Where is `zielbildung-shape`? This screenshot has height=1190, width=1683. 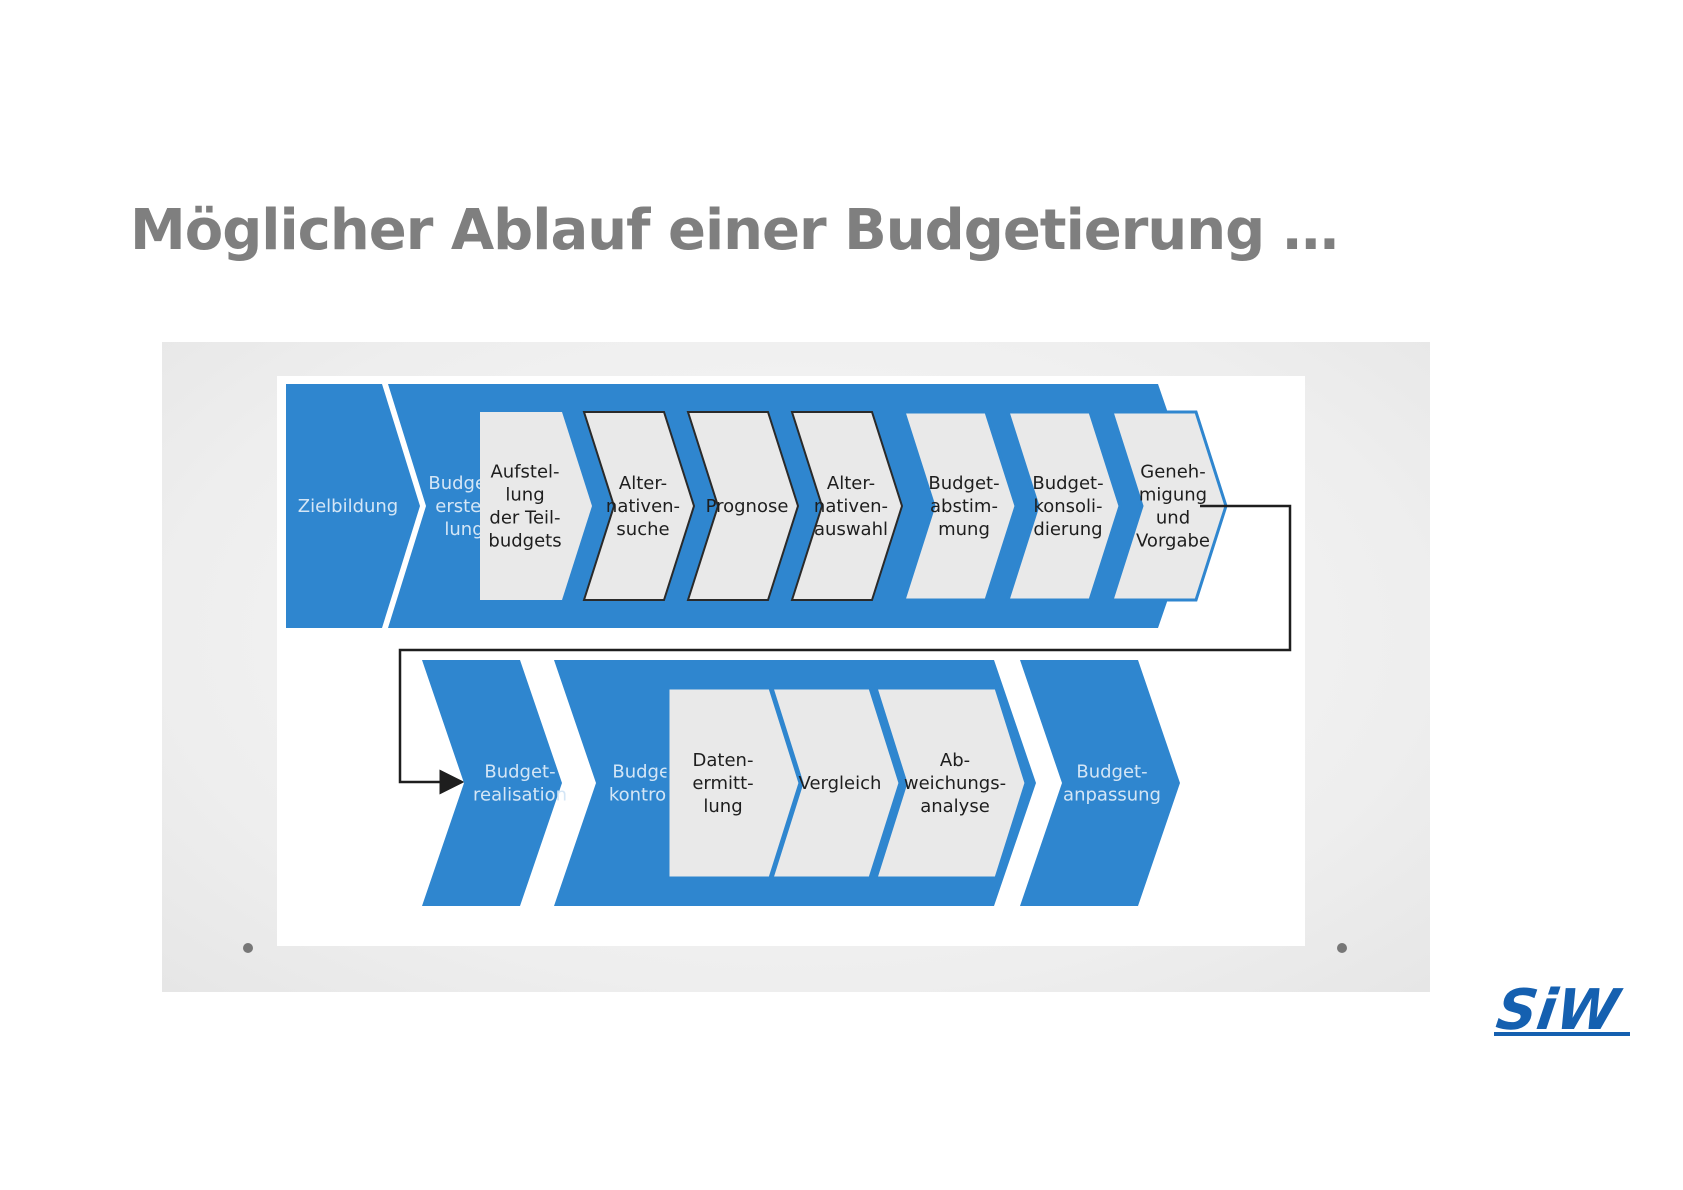 zielbildung-shape is located at coordinates (353, 506).